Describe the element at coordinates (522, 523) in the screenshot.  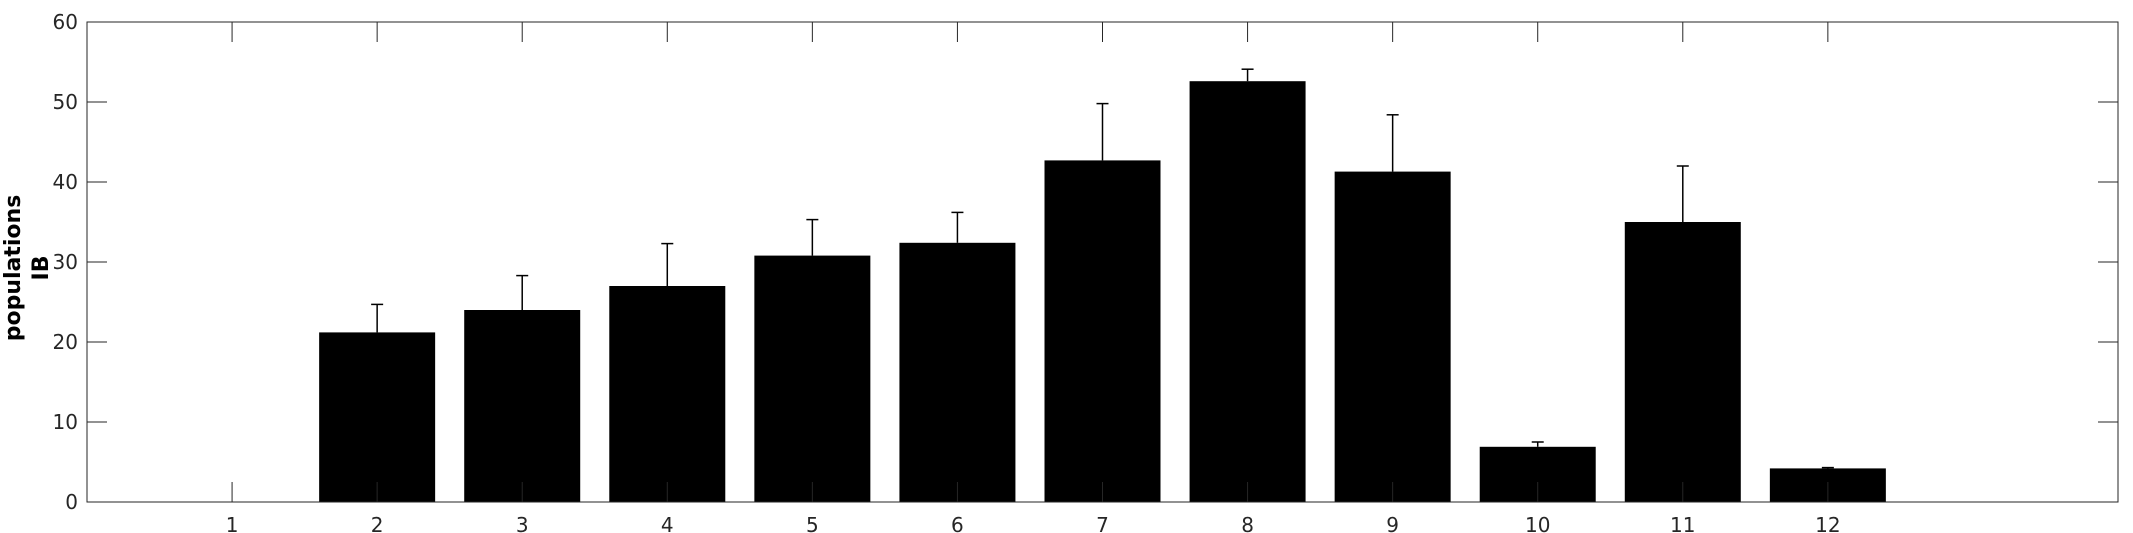
I see `x-tick-label-3: 3` at that location.